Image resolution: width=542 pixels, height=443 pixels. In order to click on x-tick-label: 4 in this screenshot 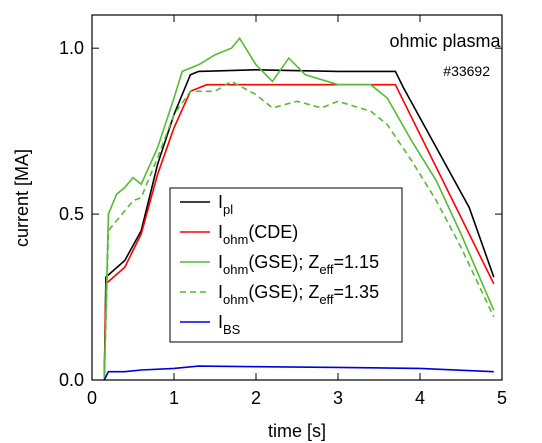, I will do `click(420, 398)`.